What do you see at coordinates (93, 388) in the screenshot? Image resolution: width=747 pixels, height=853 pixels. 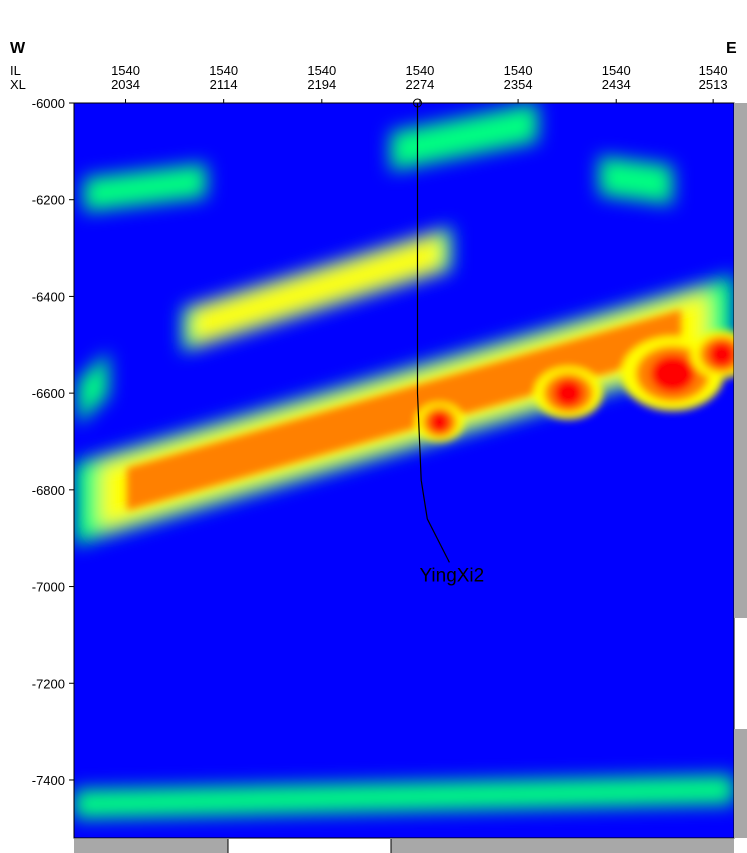 I see `anomaly-left-edge-lobe` at bounding box center [93, 388].